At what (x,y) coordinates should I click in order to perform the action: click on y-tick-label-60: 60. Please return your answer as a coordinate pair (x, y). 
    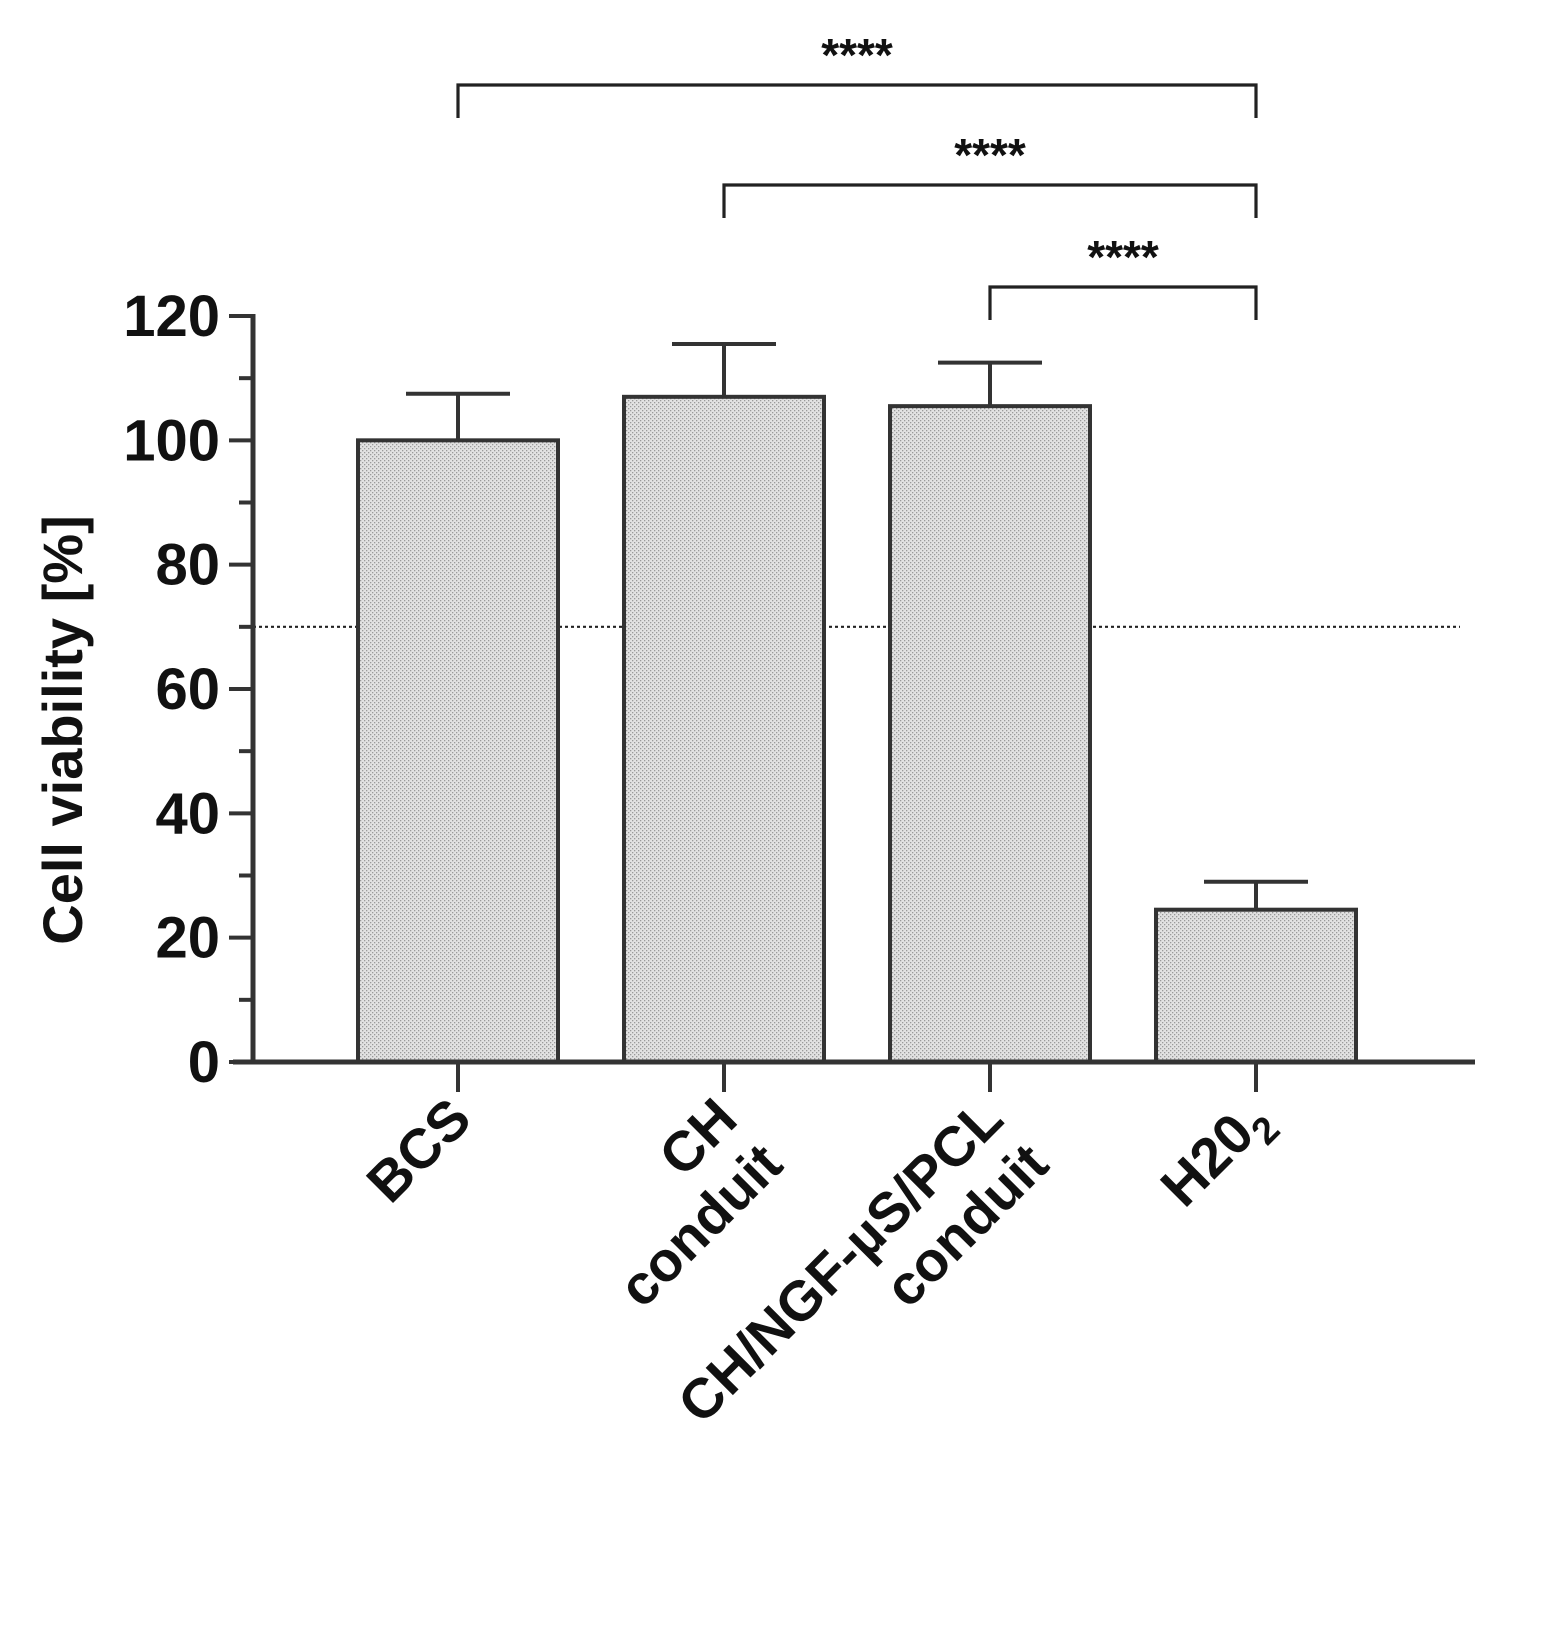
    Looking at the image, I should click on (187, 689).